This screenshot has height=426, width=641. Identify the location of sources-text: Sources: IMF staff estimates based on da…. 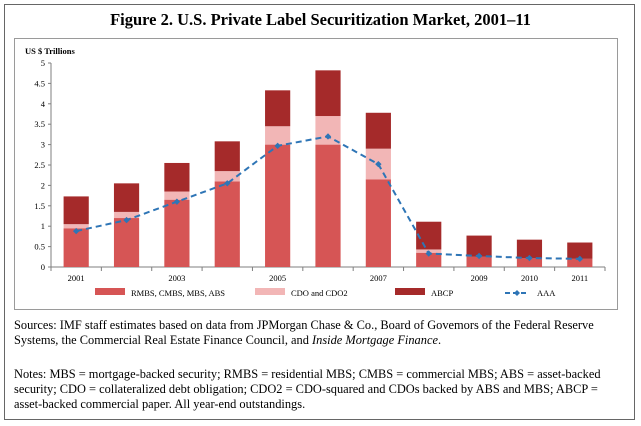
(304, 332).